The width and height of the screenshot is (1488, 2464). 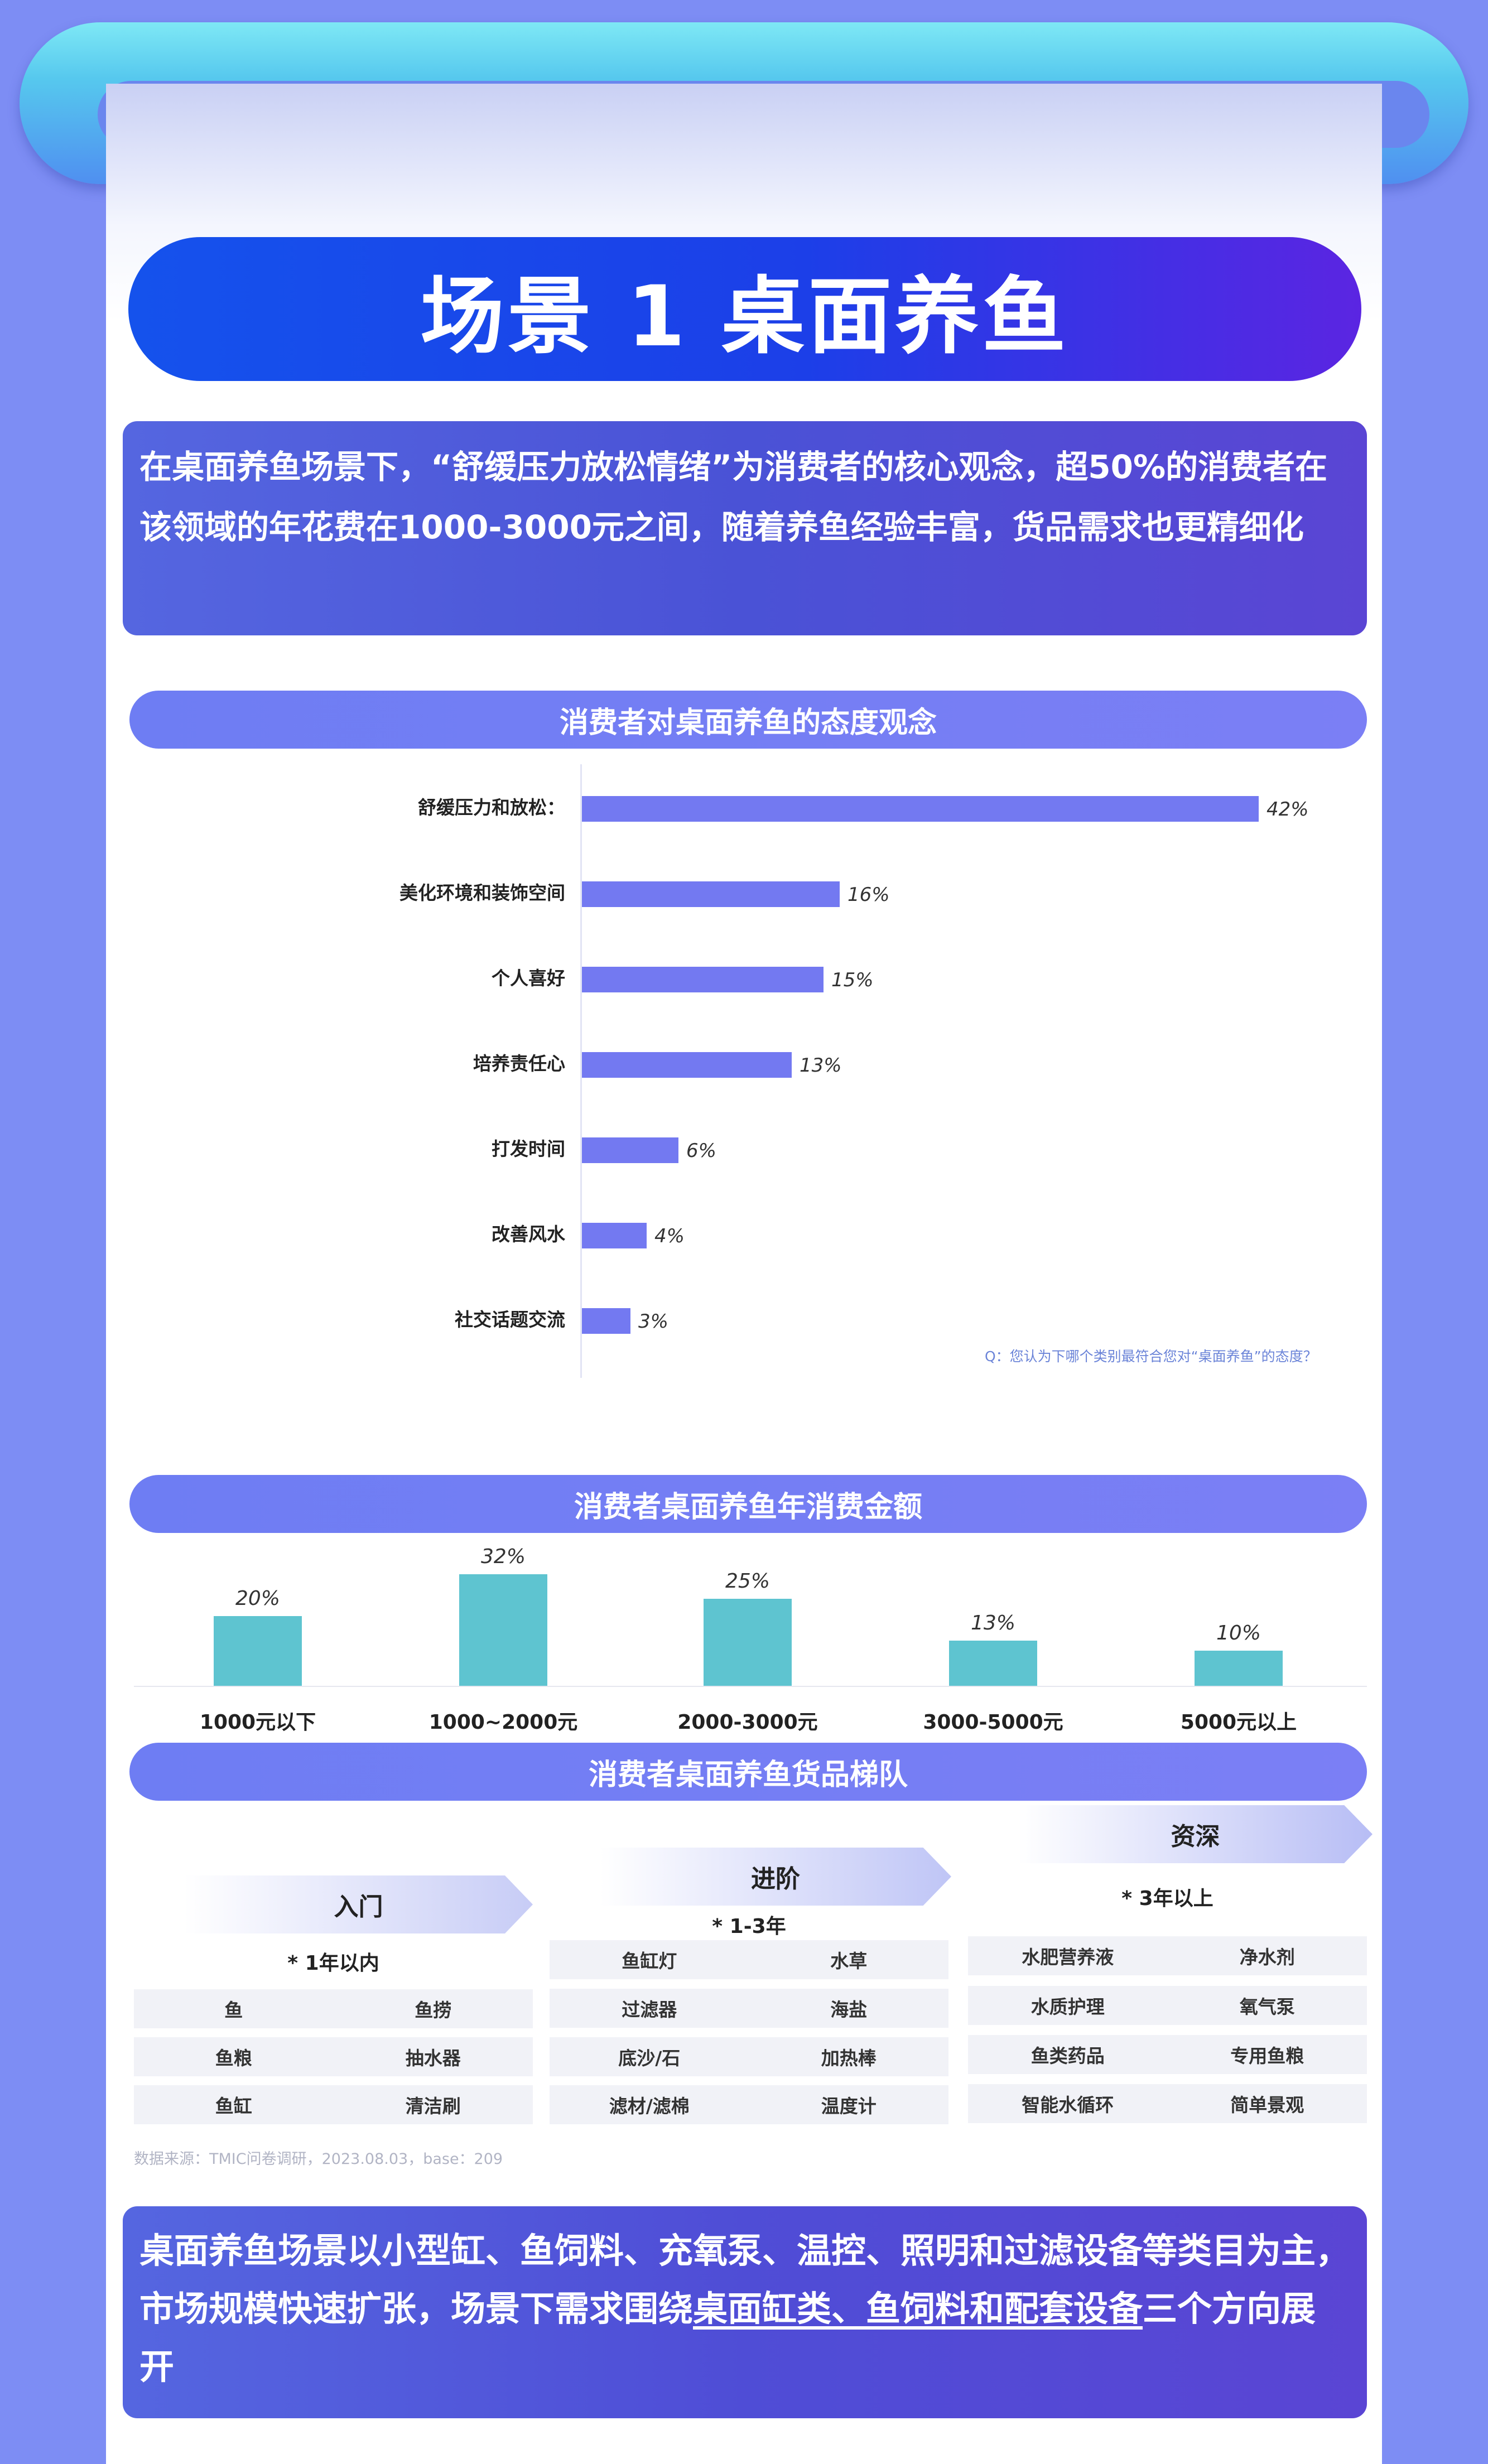 I want to click on tier-senior-row: 水质护理 氧气泵, so click(x=1167, y=2006).